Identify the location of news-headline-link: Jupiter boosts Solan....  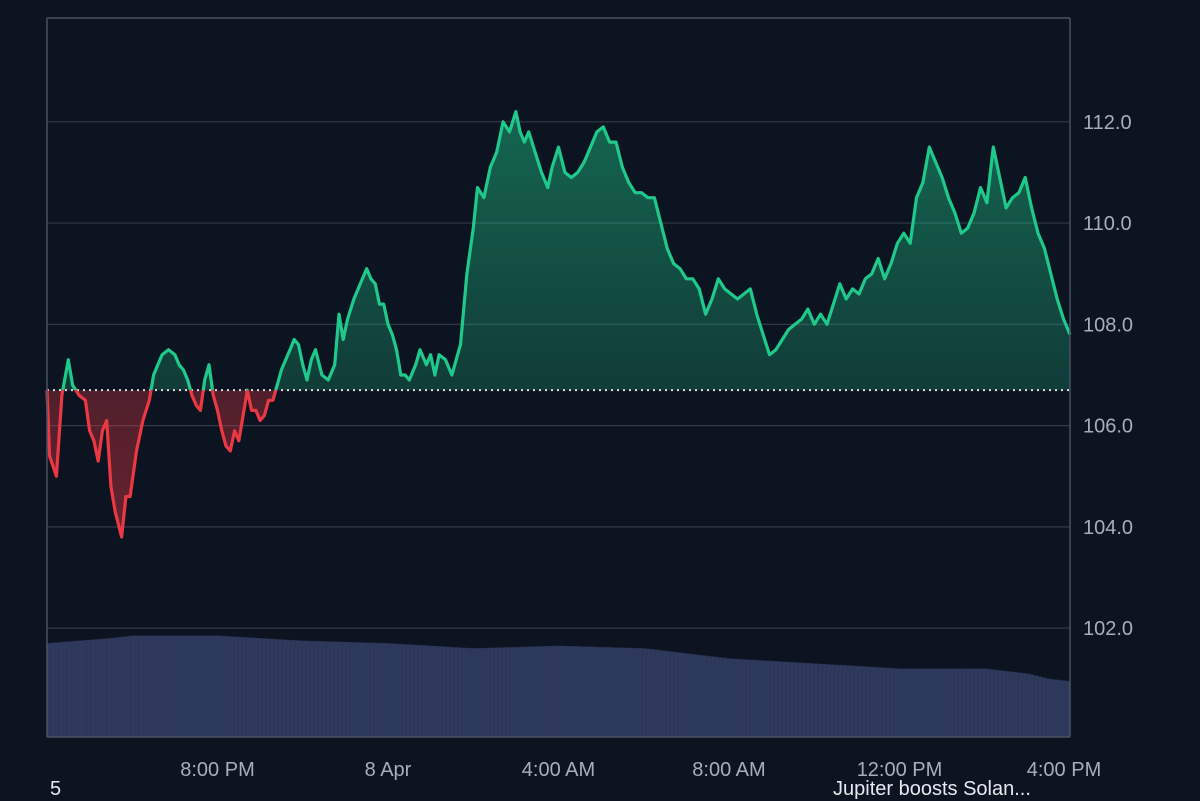
(932, 789).